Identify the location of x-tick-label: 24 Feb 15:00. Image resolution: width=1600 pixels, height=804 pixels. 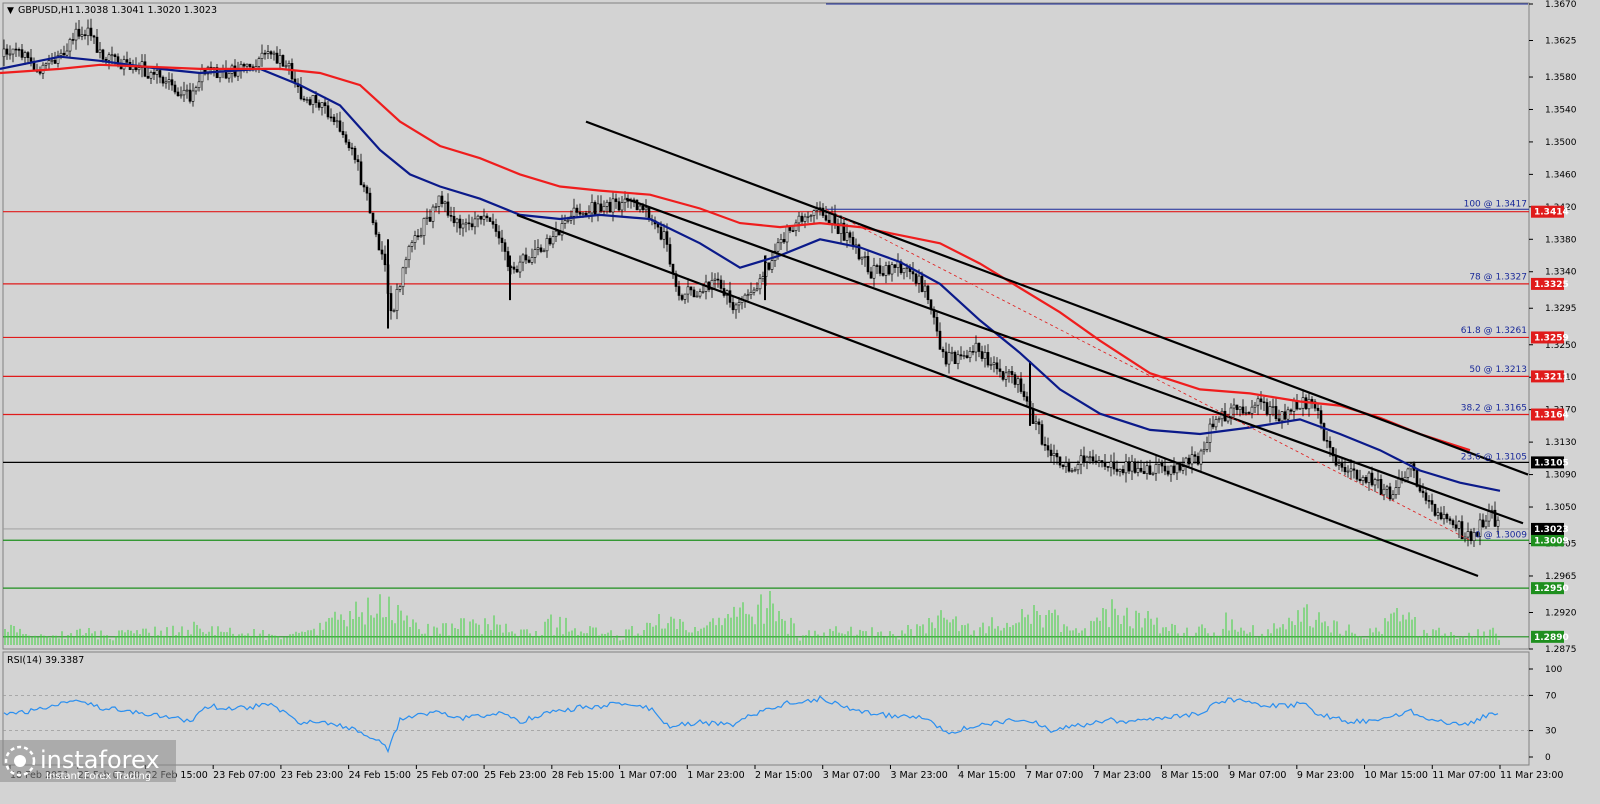
(380, 775).